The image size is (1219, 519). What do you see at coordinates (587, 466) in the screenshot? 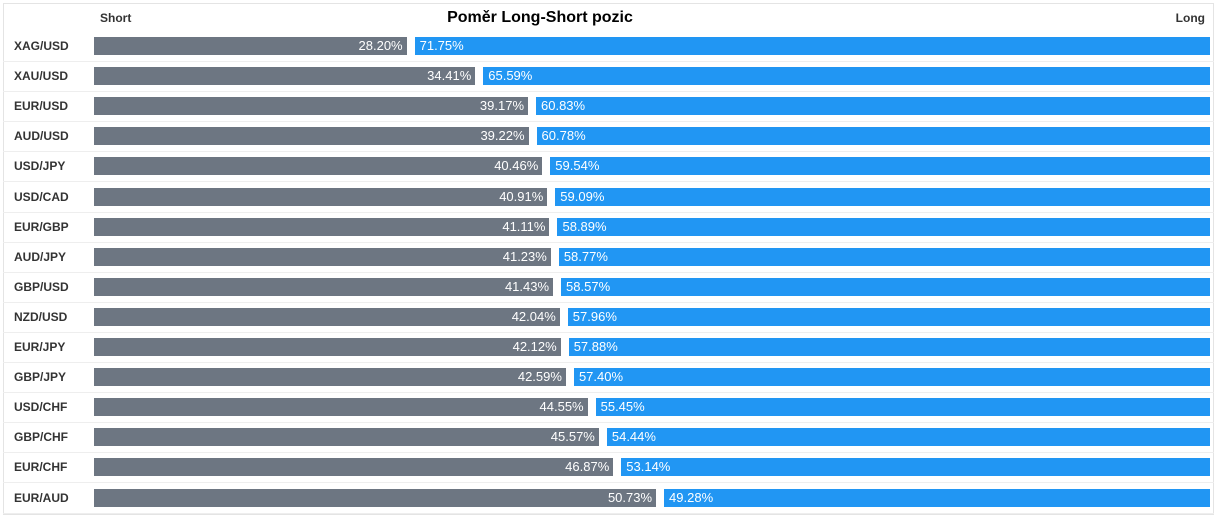
I see `short-value-label: 46.87%` at bounding box center [587, 466].